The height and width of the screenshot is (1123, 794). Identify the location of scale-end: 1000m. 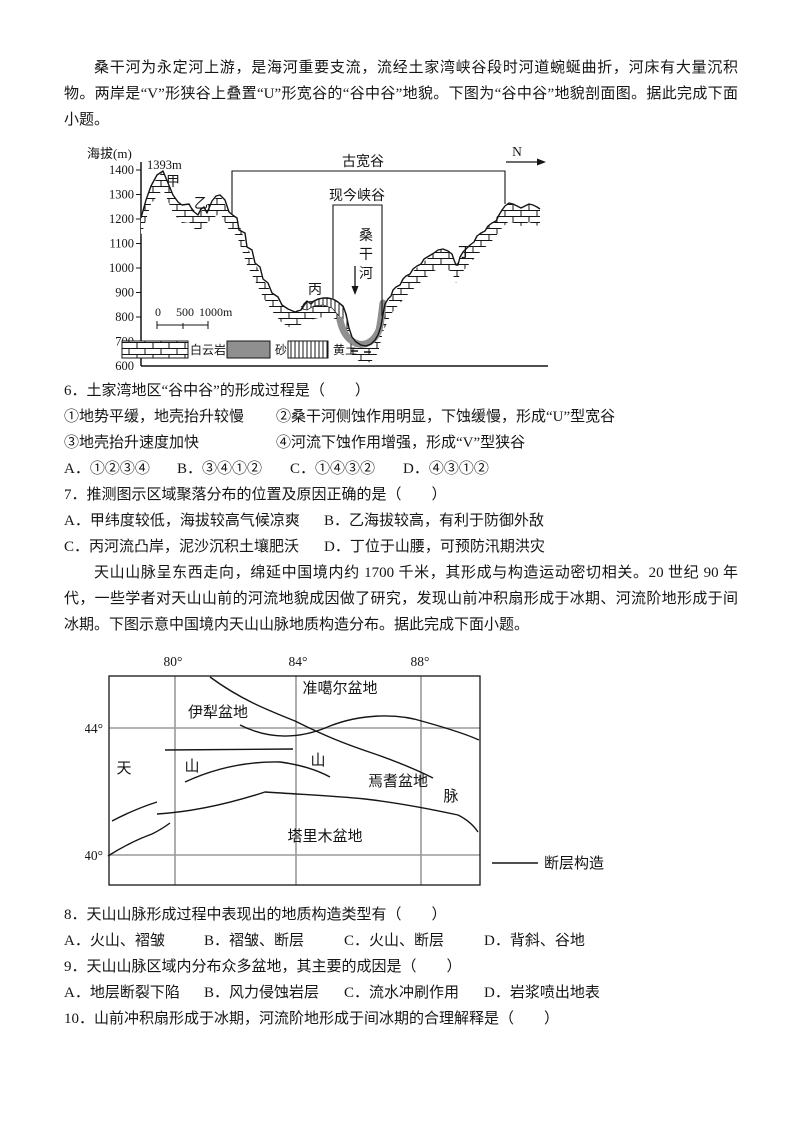
(216, 312).